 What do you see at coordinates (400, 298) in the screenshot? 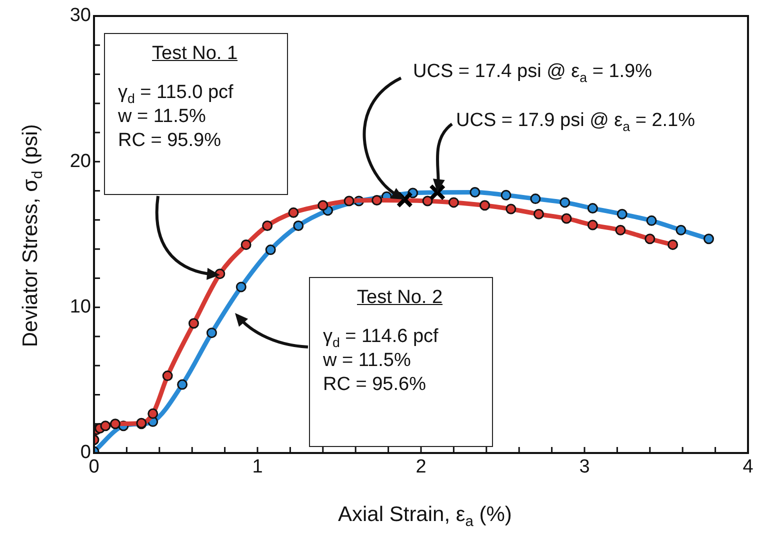
I see `annotation: Test No. 2` at bounding box center [400, 298].